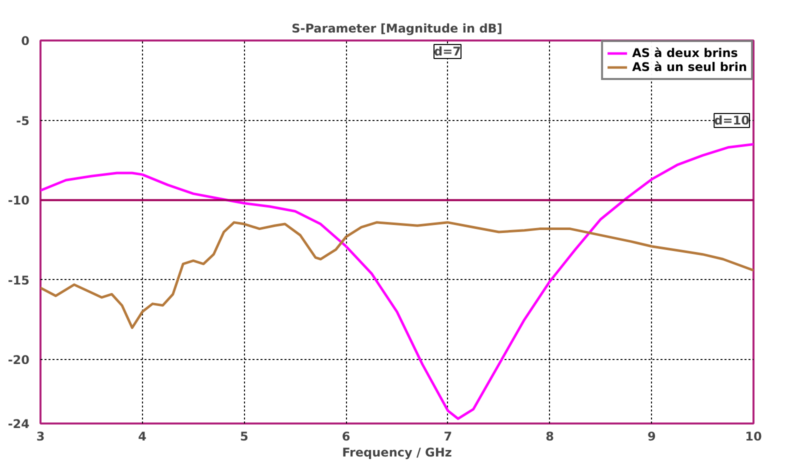 The width and height of the screenshot is (791, 467). I want to click on x-tick-label: 6, so click(346, 437).